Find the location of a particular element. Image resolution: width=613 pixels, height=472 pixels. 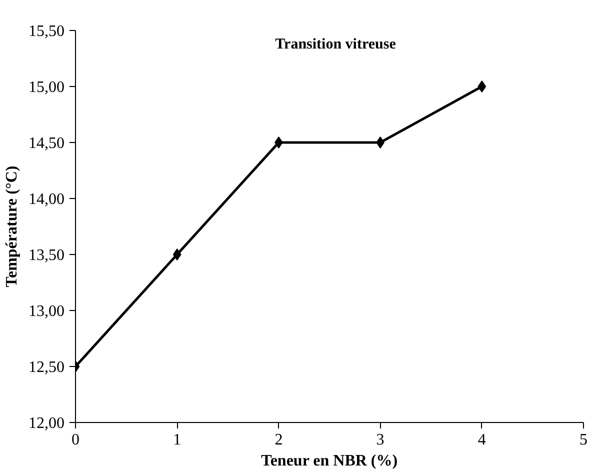

y-tick-label: 15,50 is located at coordinates (46, 31).